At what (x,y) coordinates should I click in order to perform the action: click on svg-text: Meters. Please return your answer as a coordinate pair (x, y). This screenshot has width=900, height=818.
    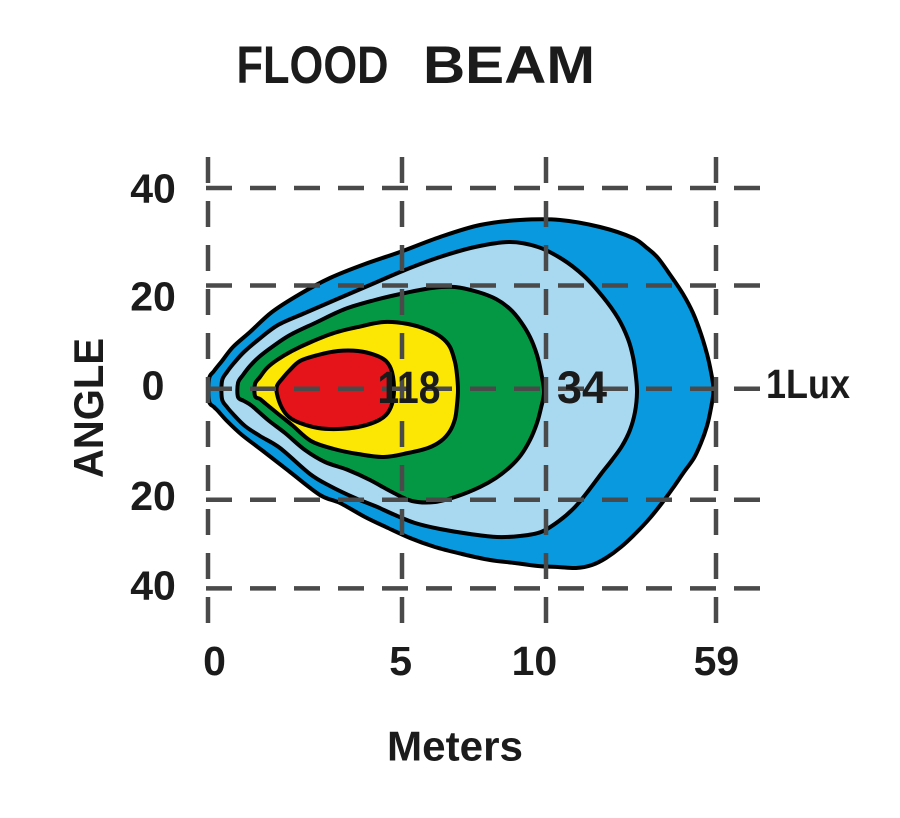
    Looking at the image, I should click on (455, 746).